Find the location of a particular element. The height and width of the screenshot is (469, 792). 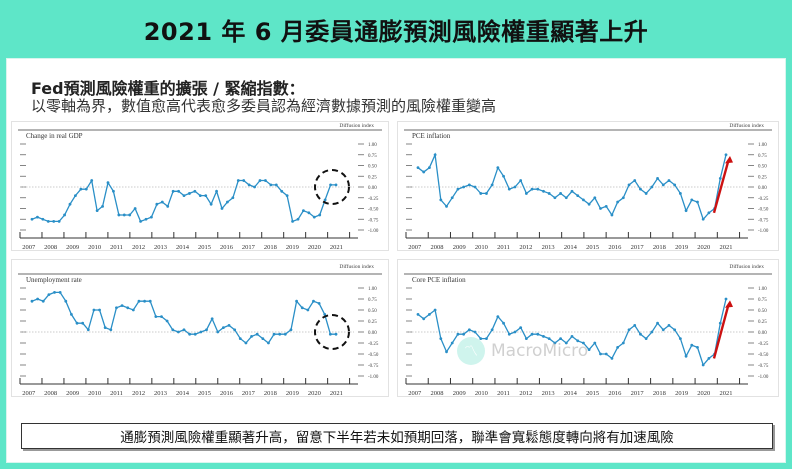

watermark: 〽 MacroMicro is located at coordinates (522, 351).